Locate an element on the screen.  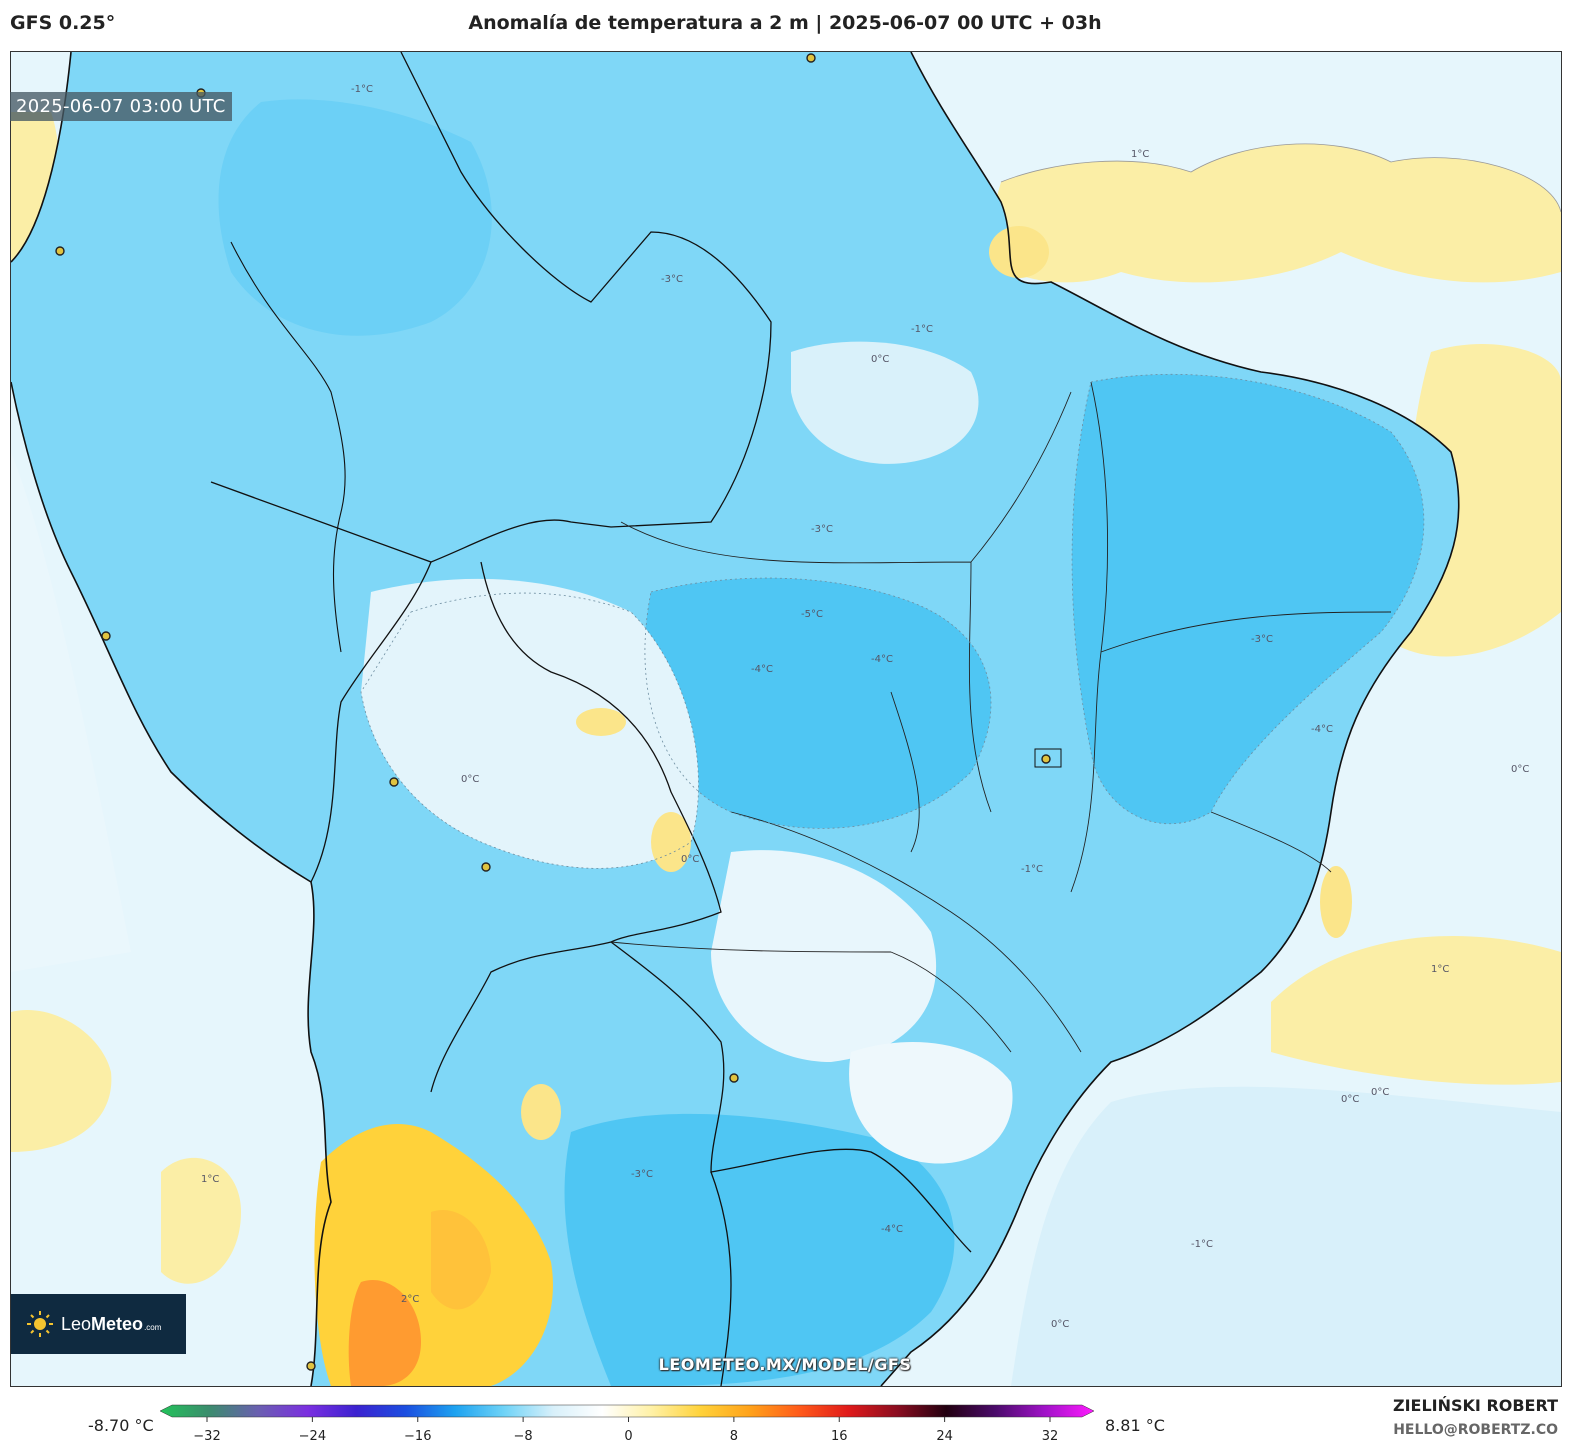
colorbar-tick-label: −8 is located at coordinates (523, 1436).